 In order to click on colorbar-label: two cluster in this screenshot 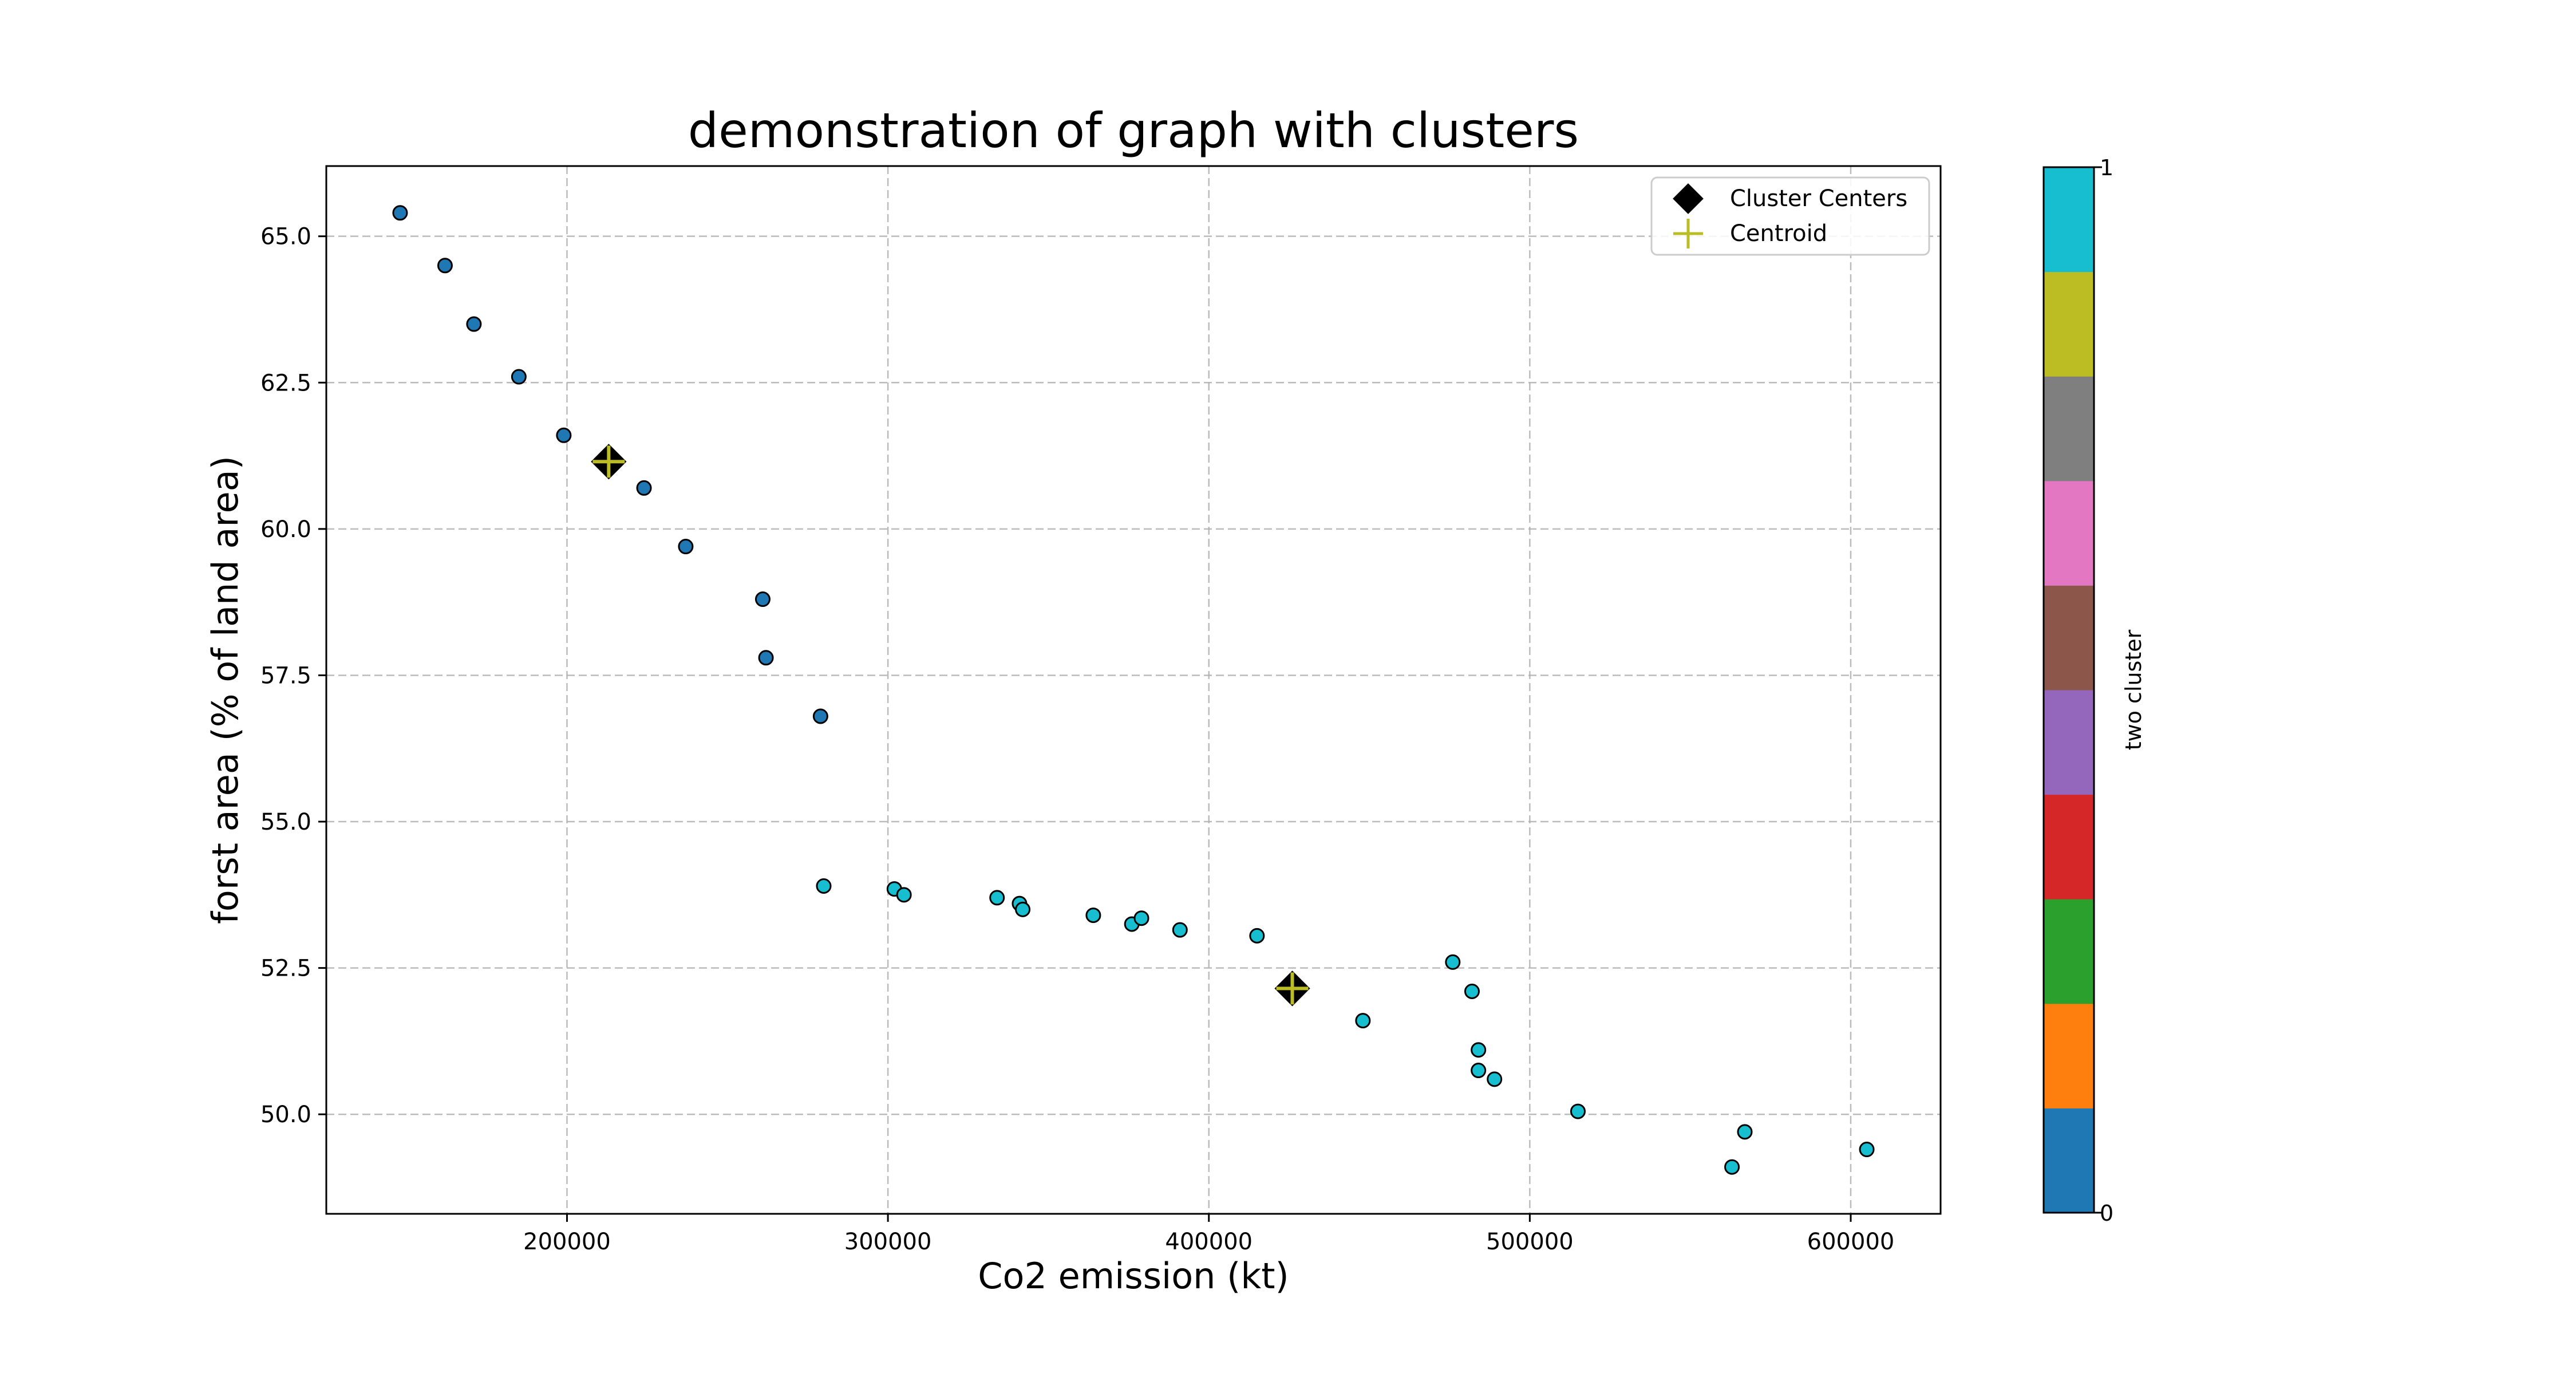, I will do `click(2133, 689)`.